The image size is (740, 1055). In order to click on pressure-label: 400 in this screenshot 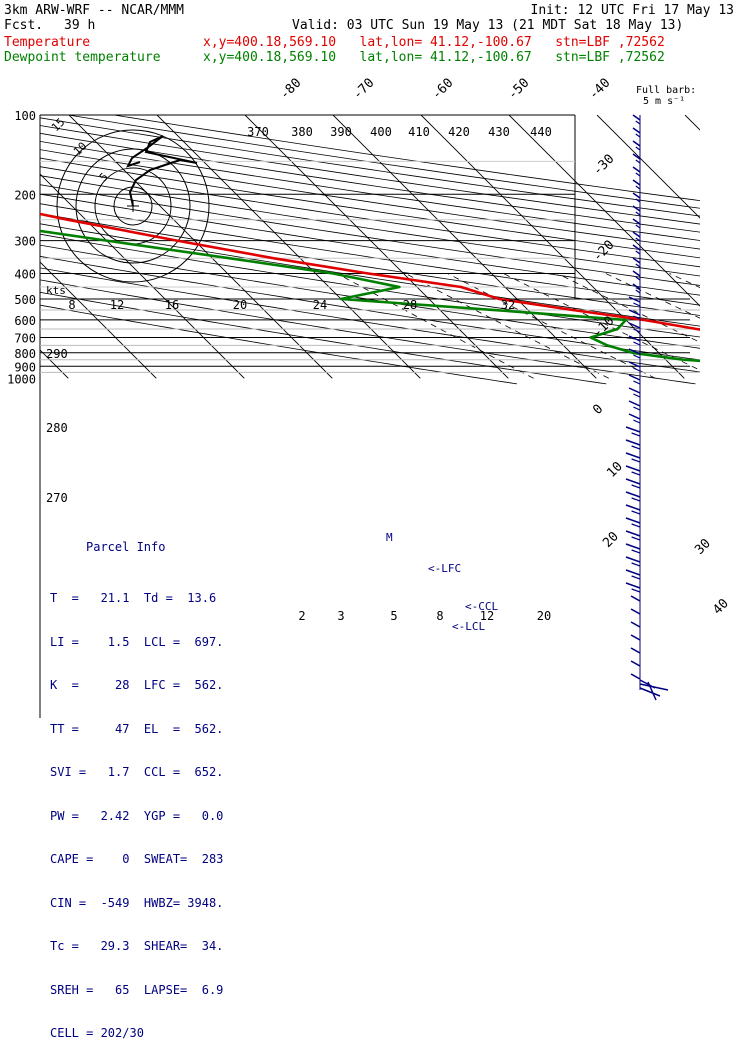, I will do `click(25, 275)`.